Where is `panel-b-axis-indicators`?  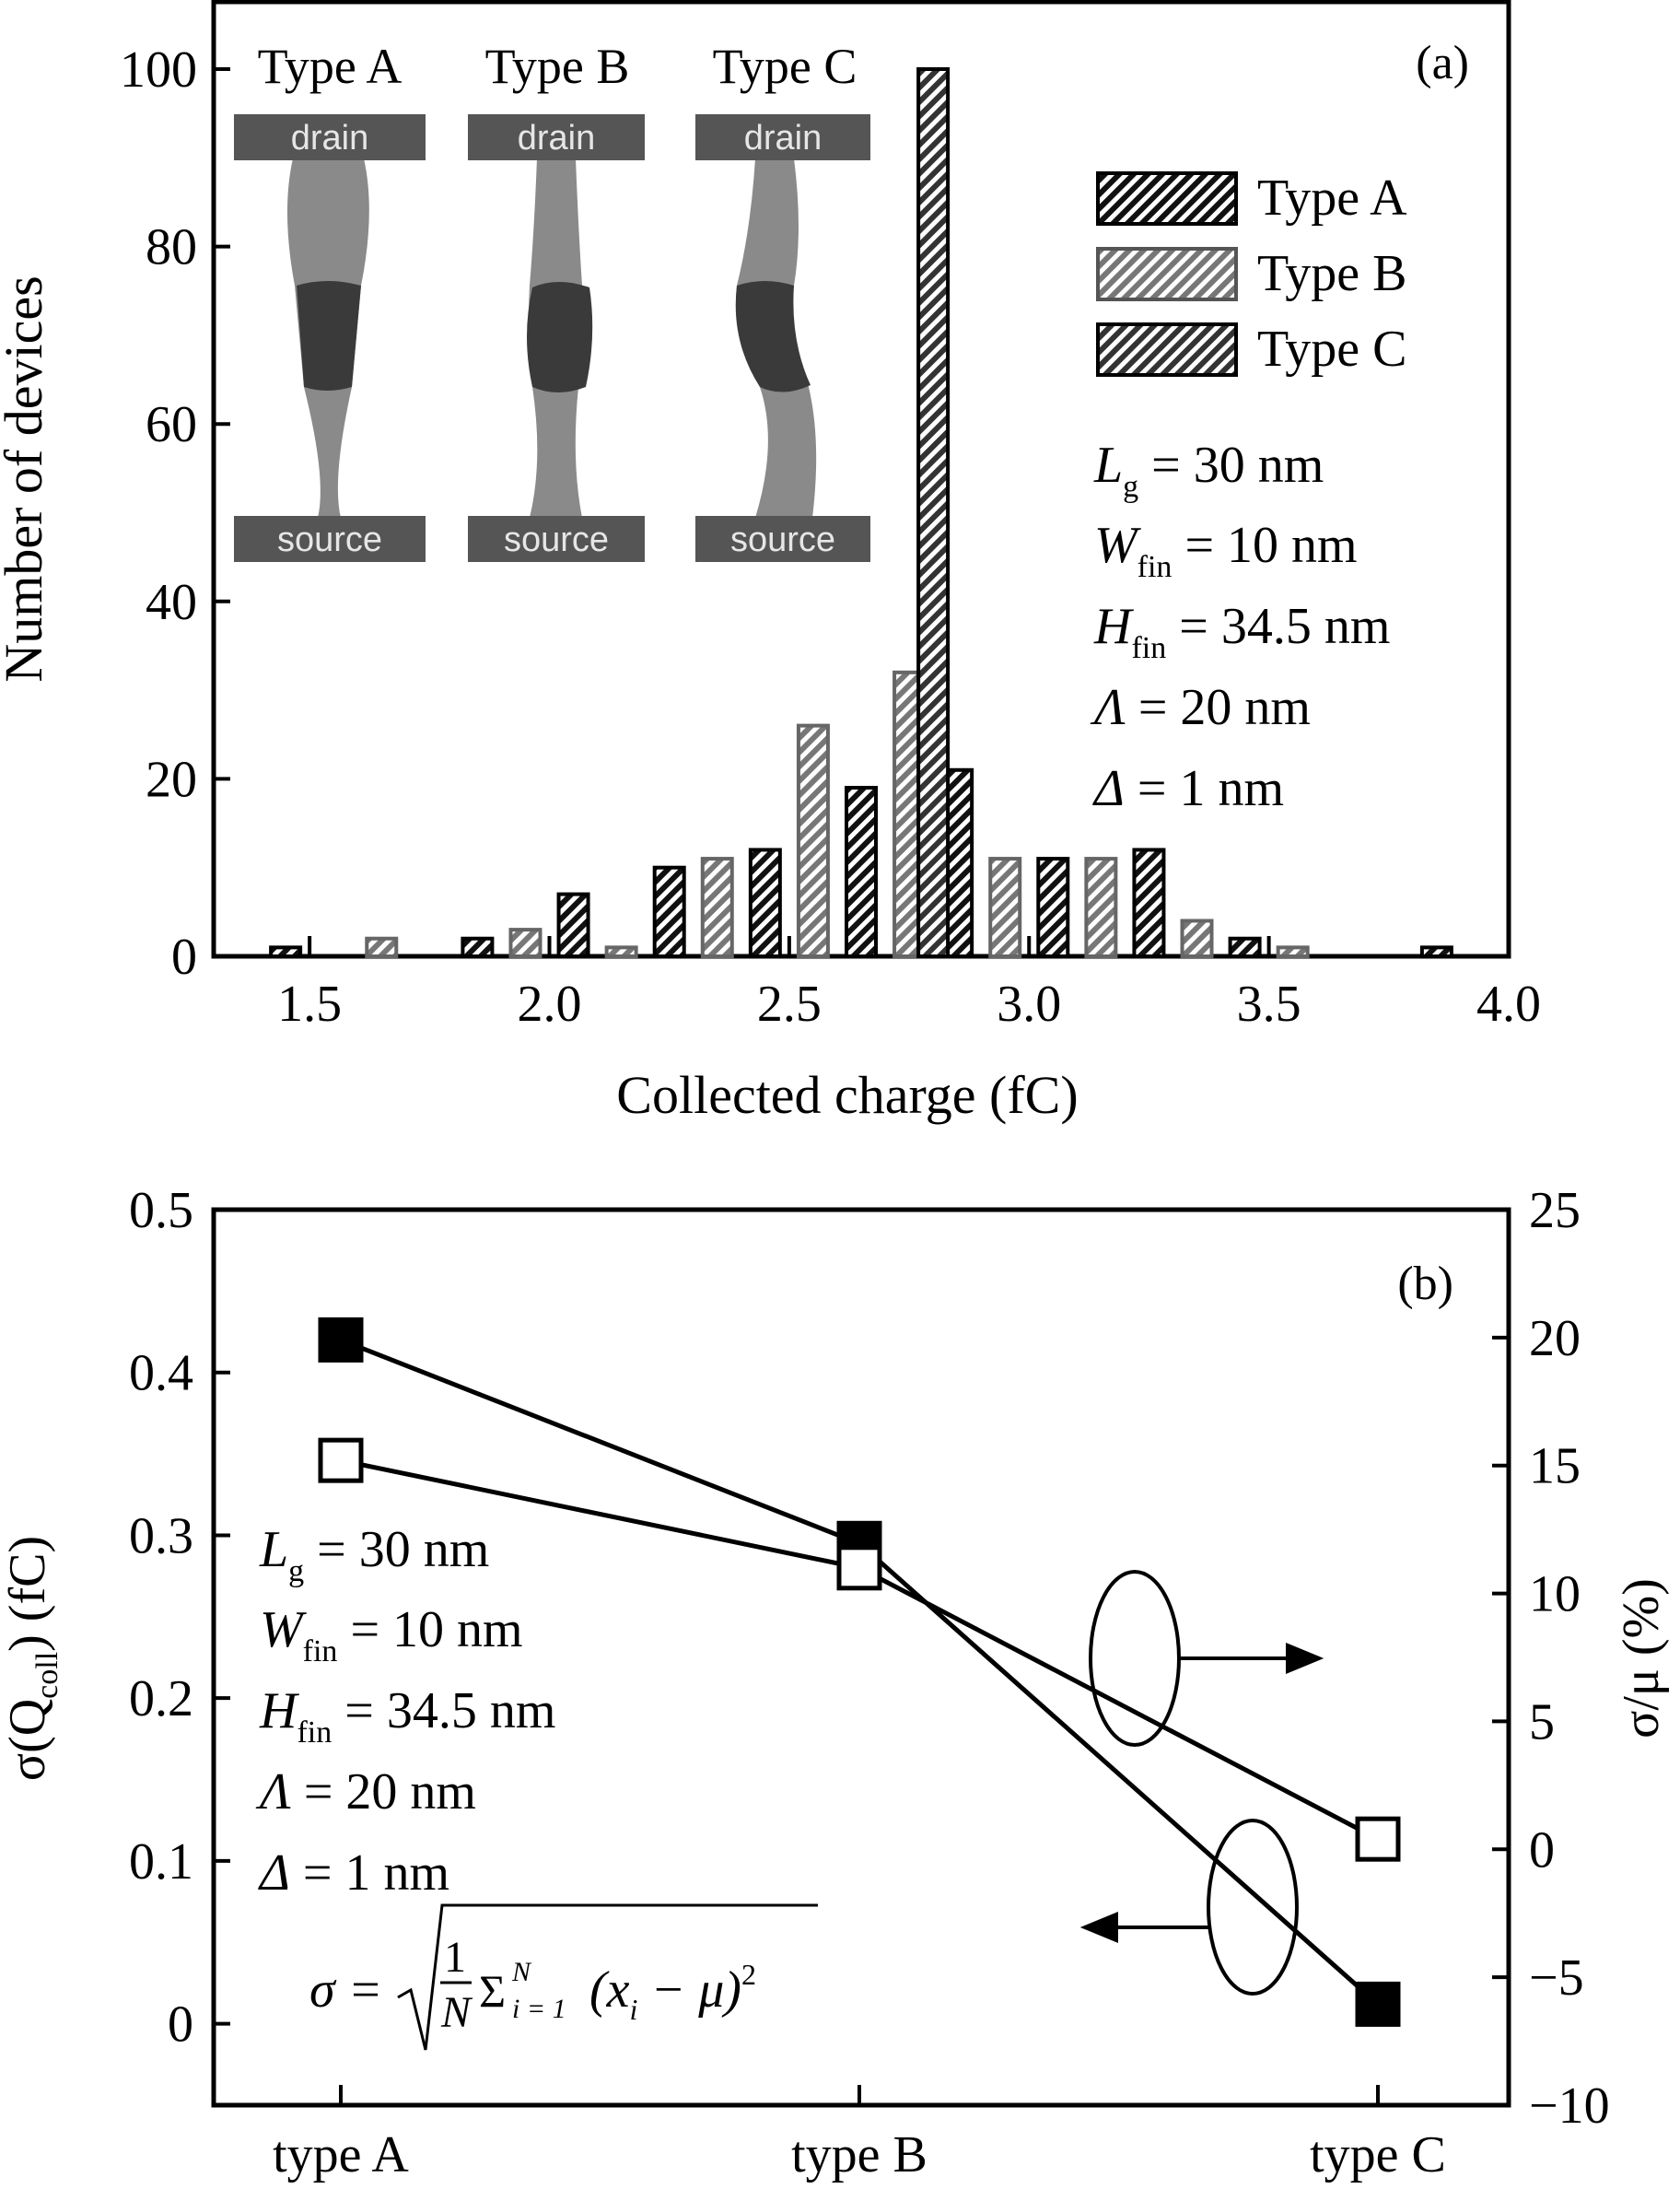 panel-b-axis-indicators is located at coordinates (1201, 1783).